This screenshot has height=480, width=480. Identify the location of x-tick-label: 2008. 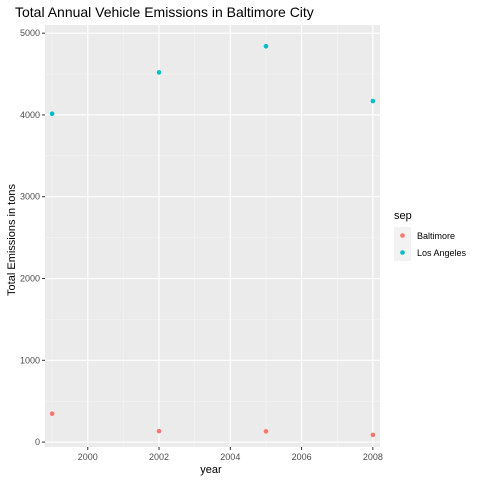
(373, 457).